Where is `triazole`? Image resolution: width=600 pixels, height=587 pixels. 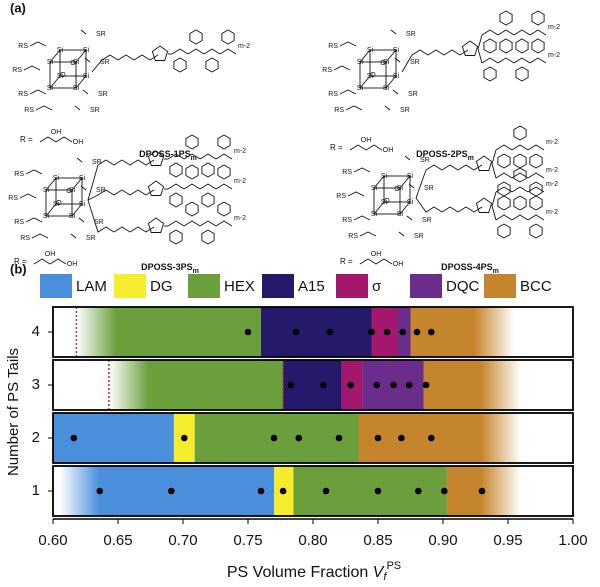
triazole is located at coordinates (470, 48).